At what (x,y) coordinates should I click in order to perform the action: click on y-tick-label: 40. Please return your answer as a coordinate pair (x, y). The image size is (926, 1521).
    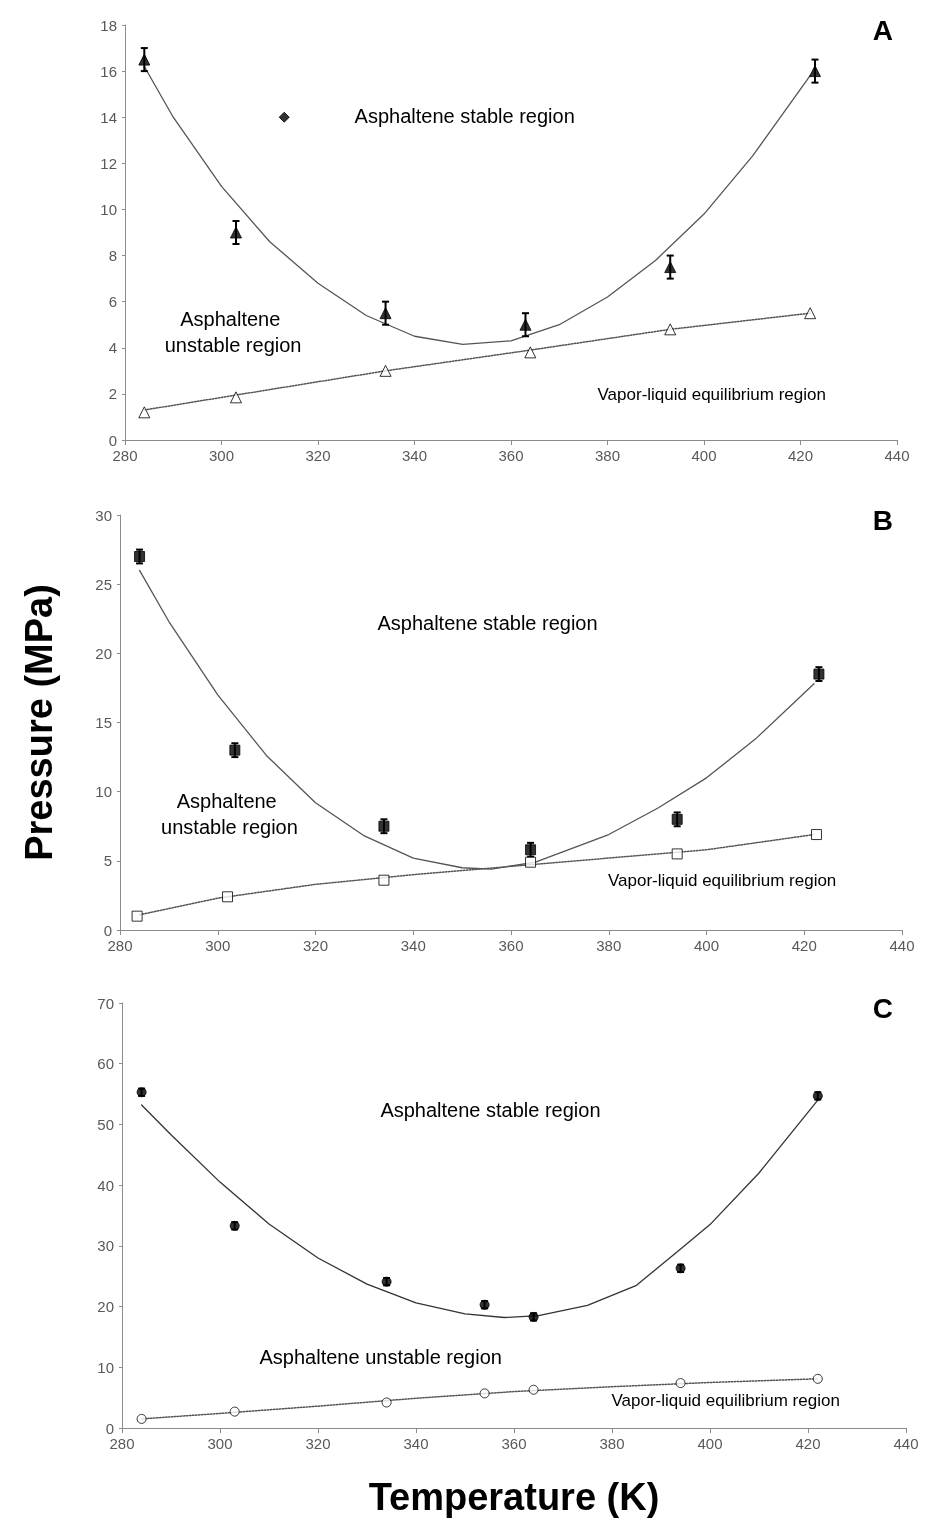
    Looking at the image, I should click on (105, 1185).